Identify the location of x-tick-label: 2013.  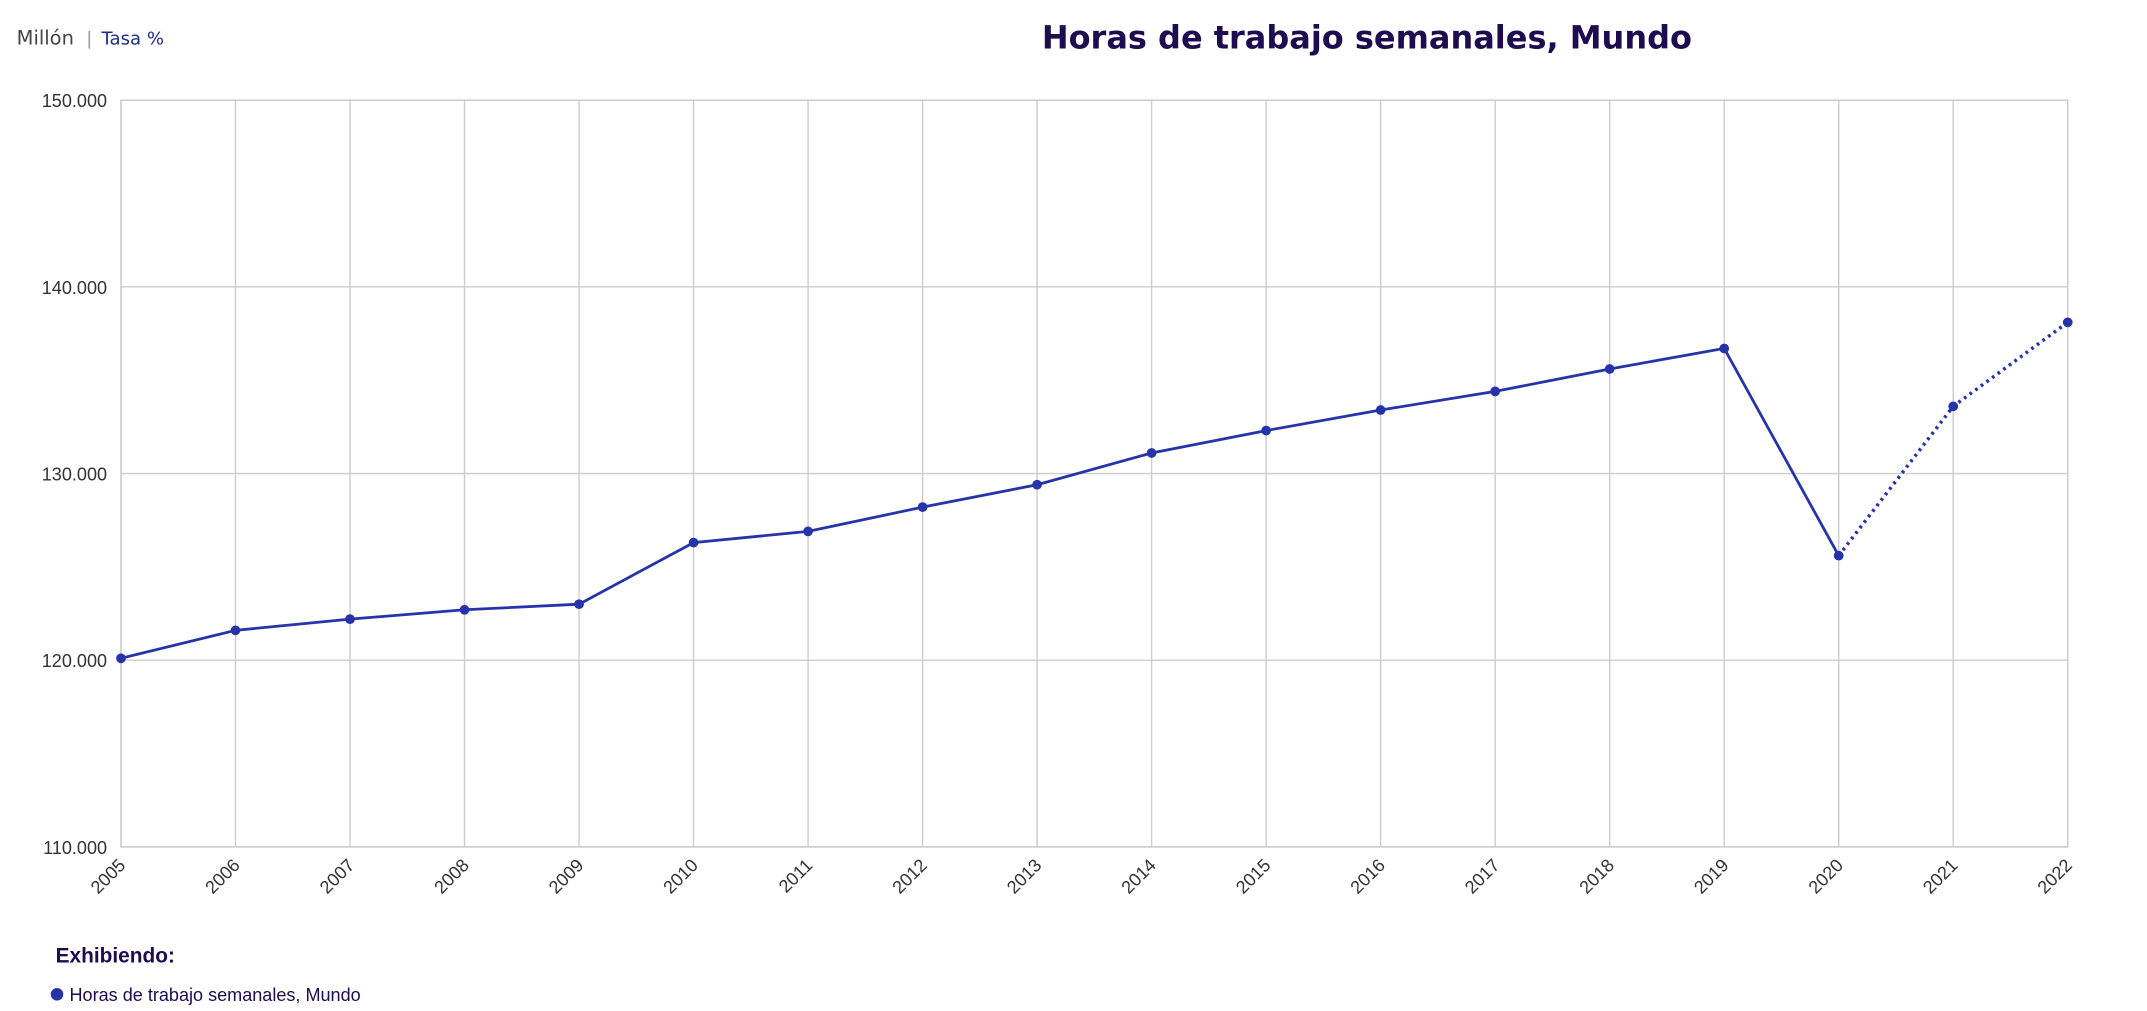
(1024, 876).